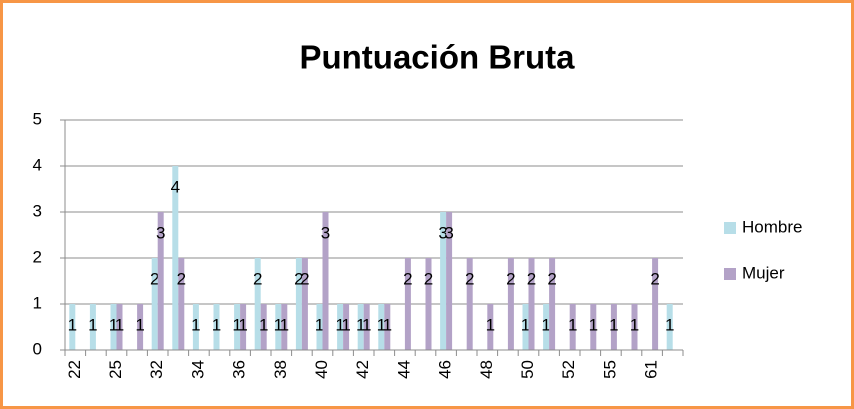 The image size is (854, 409). What do you see at coordinates (37, 348) in the screenshot?
I see `y-tick-label: 0` at bounding box center [37, 348].